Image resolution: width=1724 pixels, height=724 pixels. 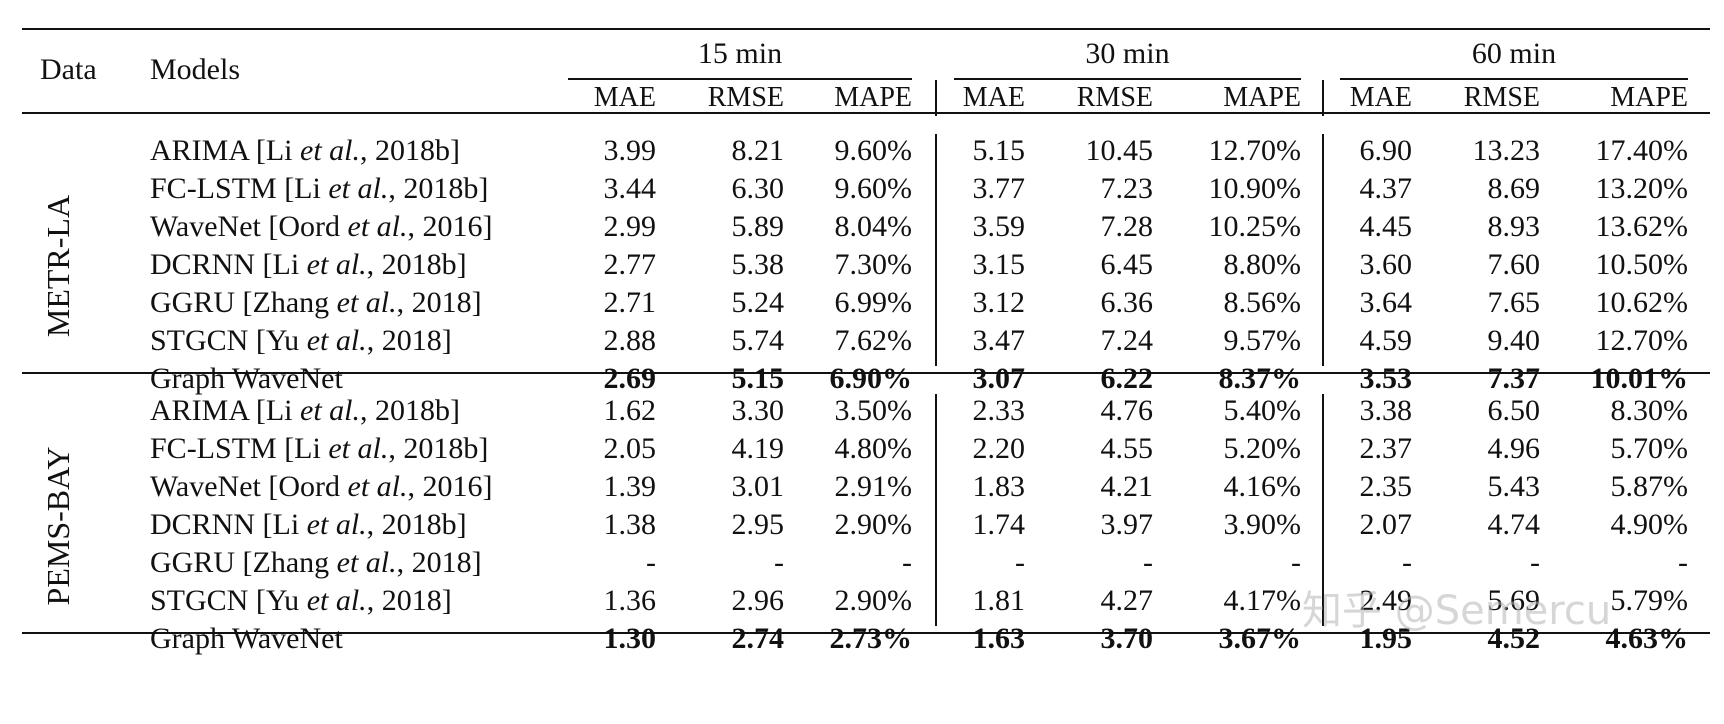 What do you see at coordinates (228, 264) in the screenshot?
I see `model-name-text: DCRNN [Li` at bounding box center [228, 264].